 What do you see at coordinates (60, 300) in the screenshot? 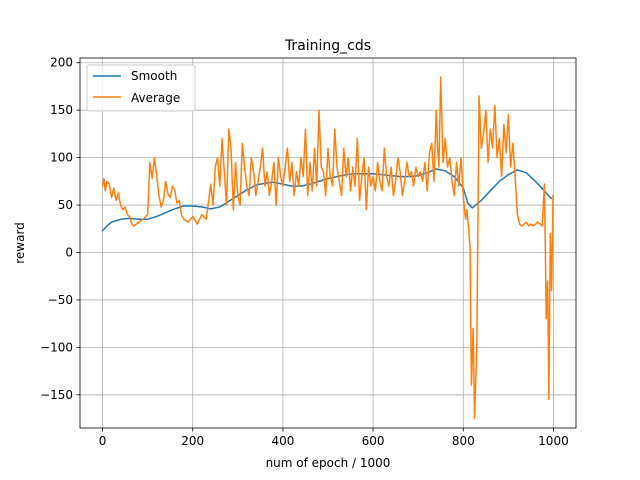
I see `y-tick-label: −50` at bounding box center [60, 300].